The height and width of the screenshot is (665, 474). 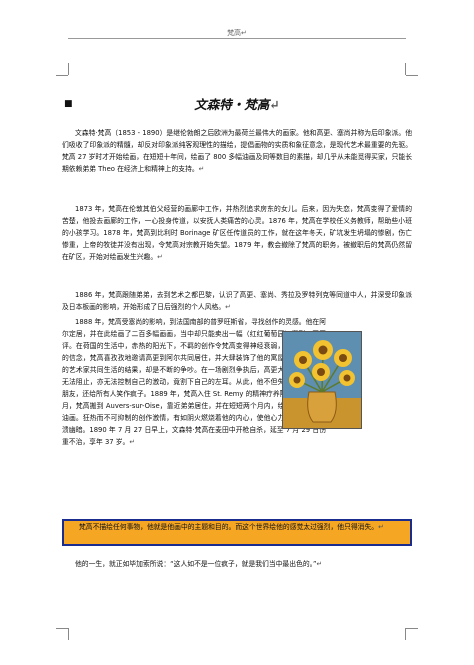 What do you see at coordinates (412, 75) in the screenshot?
I see `crop-mark-top-right-h` at bounding box center [412, 75].